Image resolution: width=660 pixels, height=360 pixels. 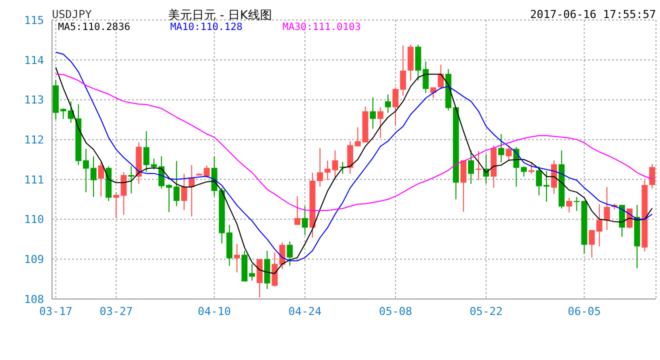 What do you see at coordinates (321, 27) in the screenshot?
I see `text: MA30:111.0103` at bounding box center [321, 27].